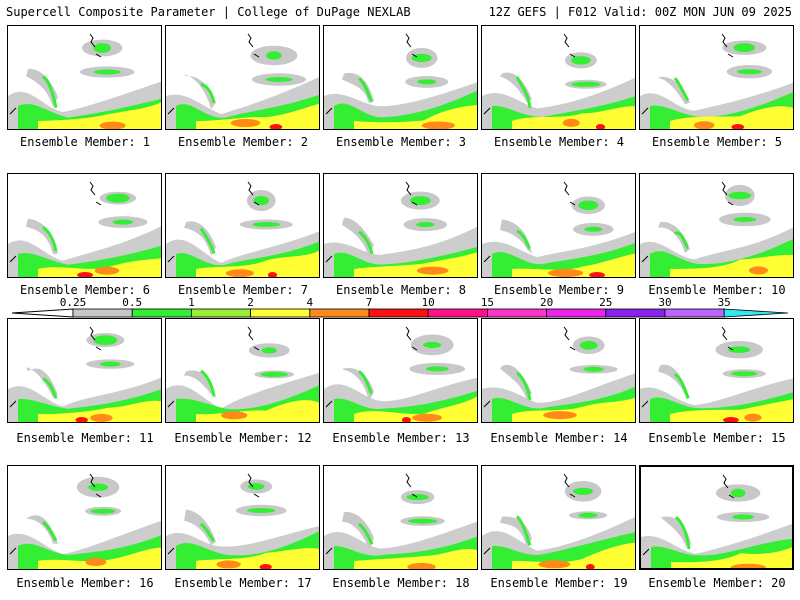  I want to click on ensemble-member-label-3: Ensemble Member: 3, so click(401, 142).